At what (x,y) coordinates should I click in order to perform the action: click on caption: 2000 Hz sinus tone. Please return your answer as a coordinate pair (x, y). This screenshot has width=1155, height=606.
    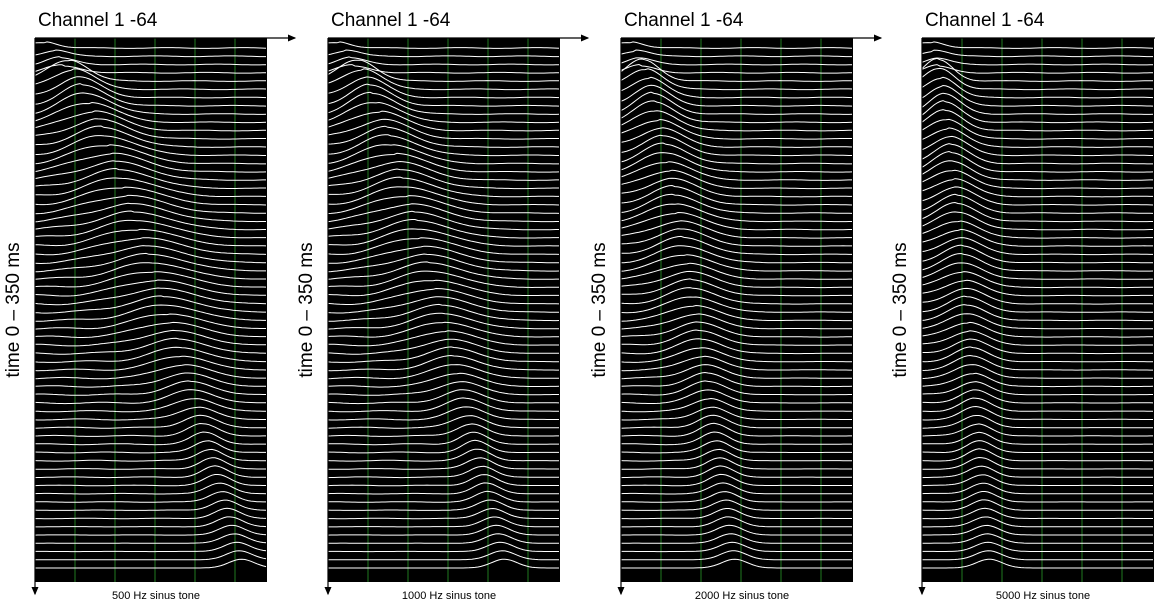
    Looking at the image, I should click on (742, 596).